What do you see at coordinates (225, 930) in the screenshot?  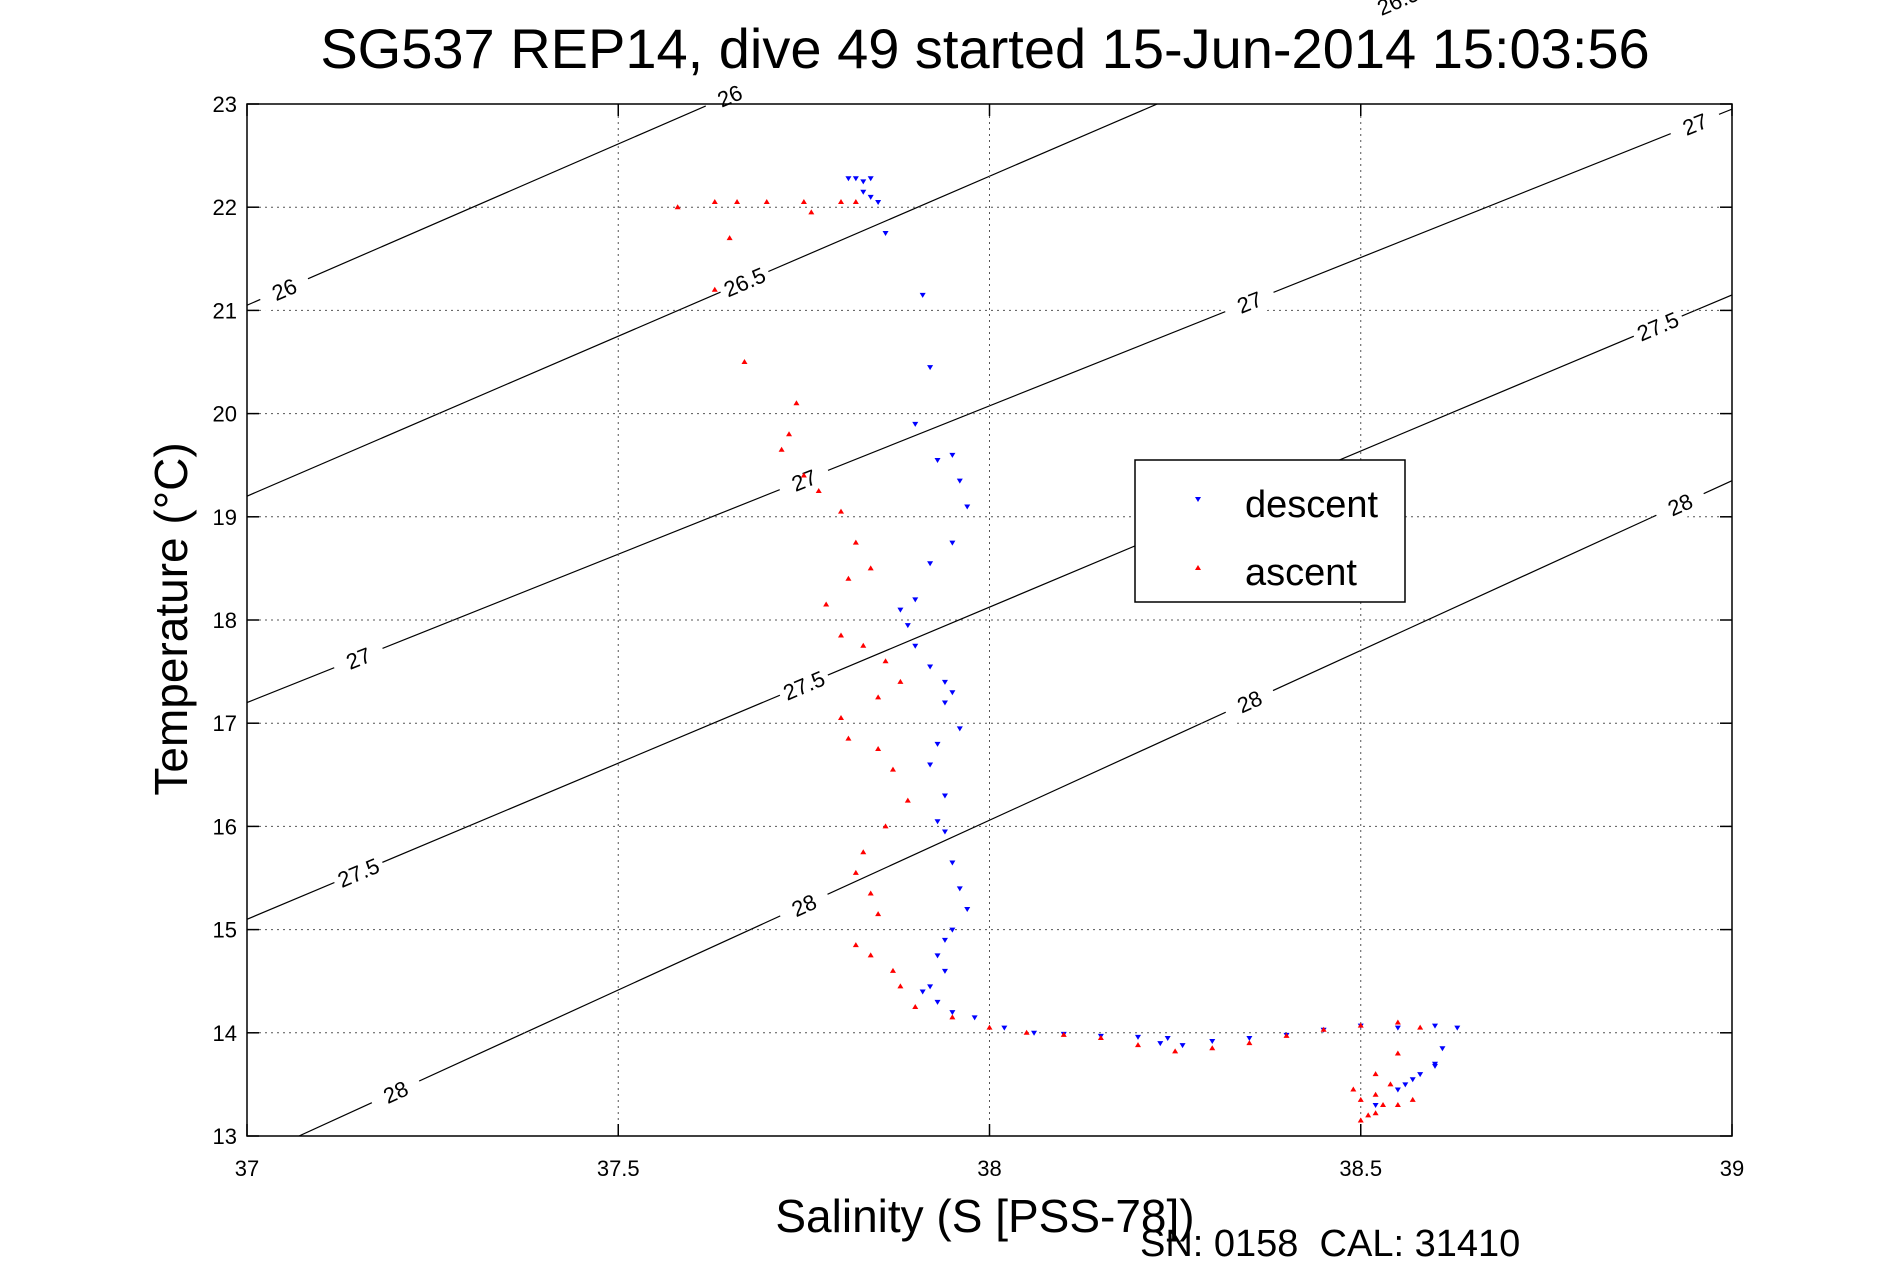 I see `y-tick-label: 15` at bounding box center [225, 930].